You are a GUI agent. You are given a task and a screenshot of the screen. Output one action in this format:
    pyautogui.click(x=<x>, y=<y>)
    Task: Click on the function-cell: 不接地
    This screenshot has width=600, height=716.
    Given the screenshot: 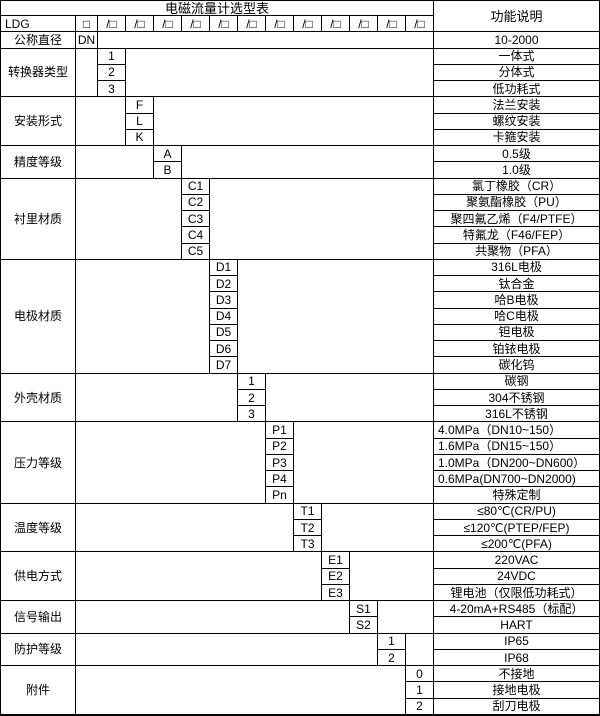 What is the action you would take?
    pyautogui.click(x=516, y=674)
    